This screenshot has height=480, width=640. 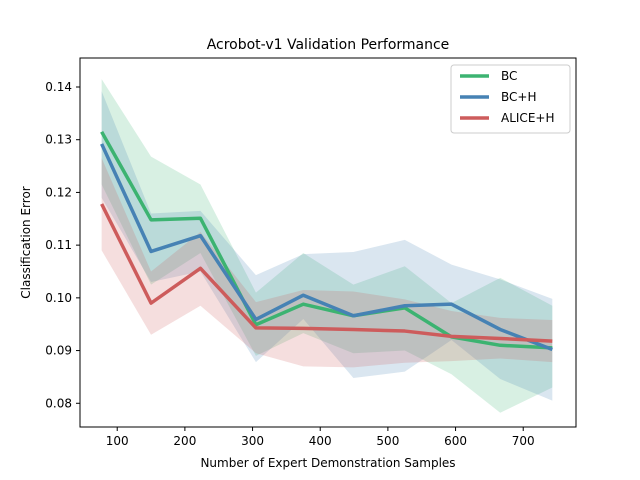 I want to click on x-tick-label: 400, so click(x=320, y=441).